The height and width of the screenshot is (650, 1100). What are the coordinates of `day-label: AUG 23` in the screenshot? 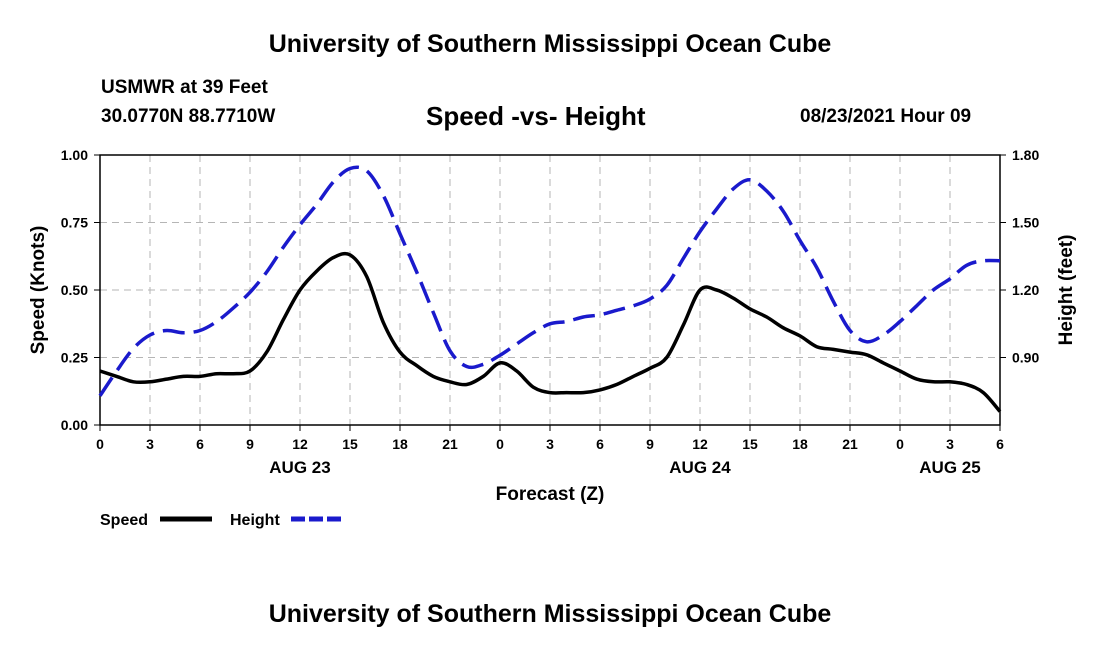 It's located at (299, 467).